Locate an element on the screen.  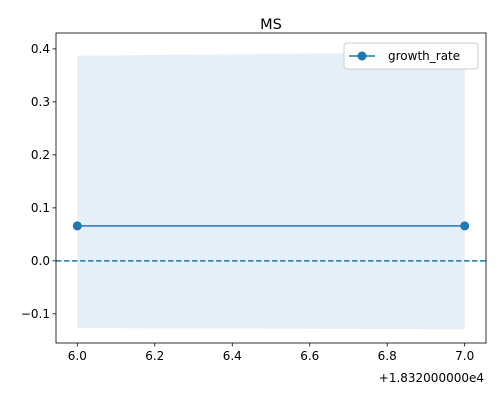
y-tick-label: 0.3 is located at coordinates (40, 102).